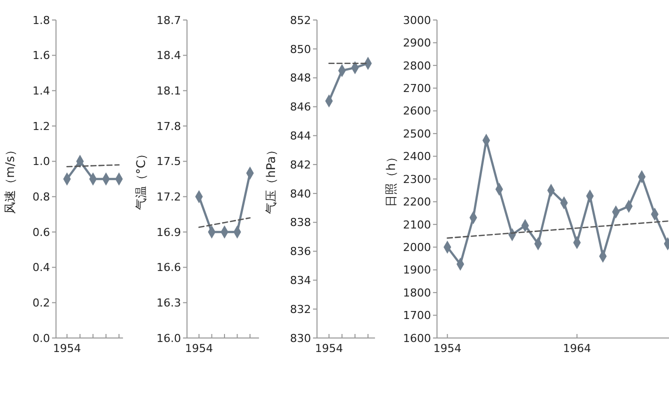 This screenshot has width=669, height=395. I want to click on y-tick-label: 2800, so click(417, 65).